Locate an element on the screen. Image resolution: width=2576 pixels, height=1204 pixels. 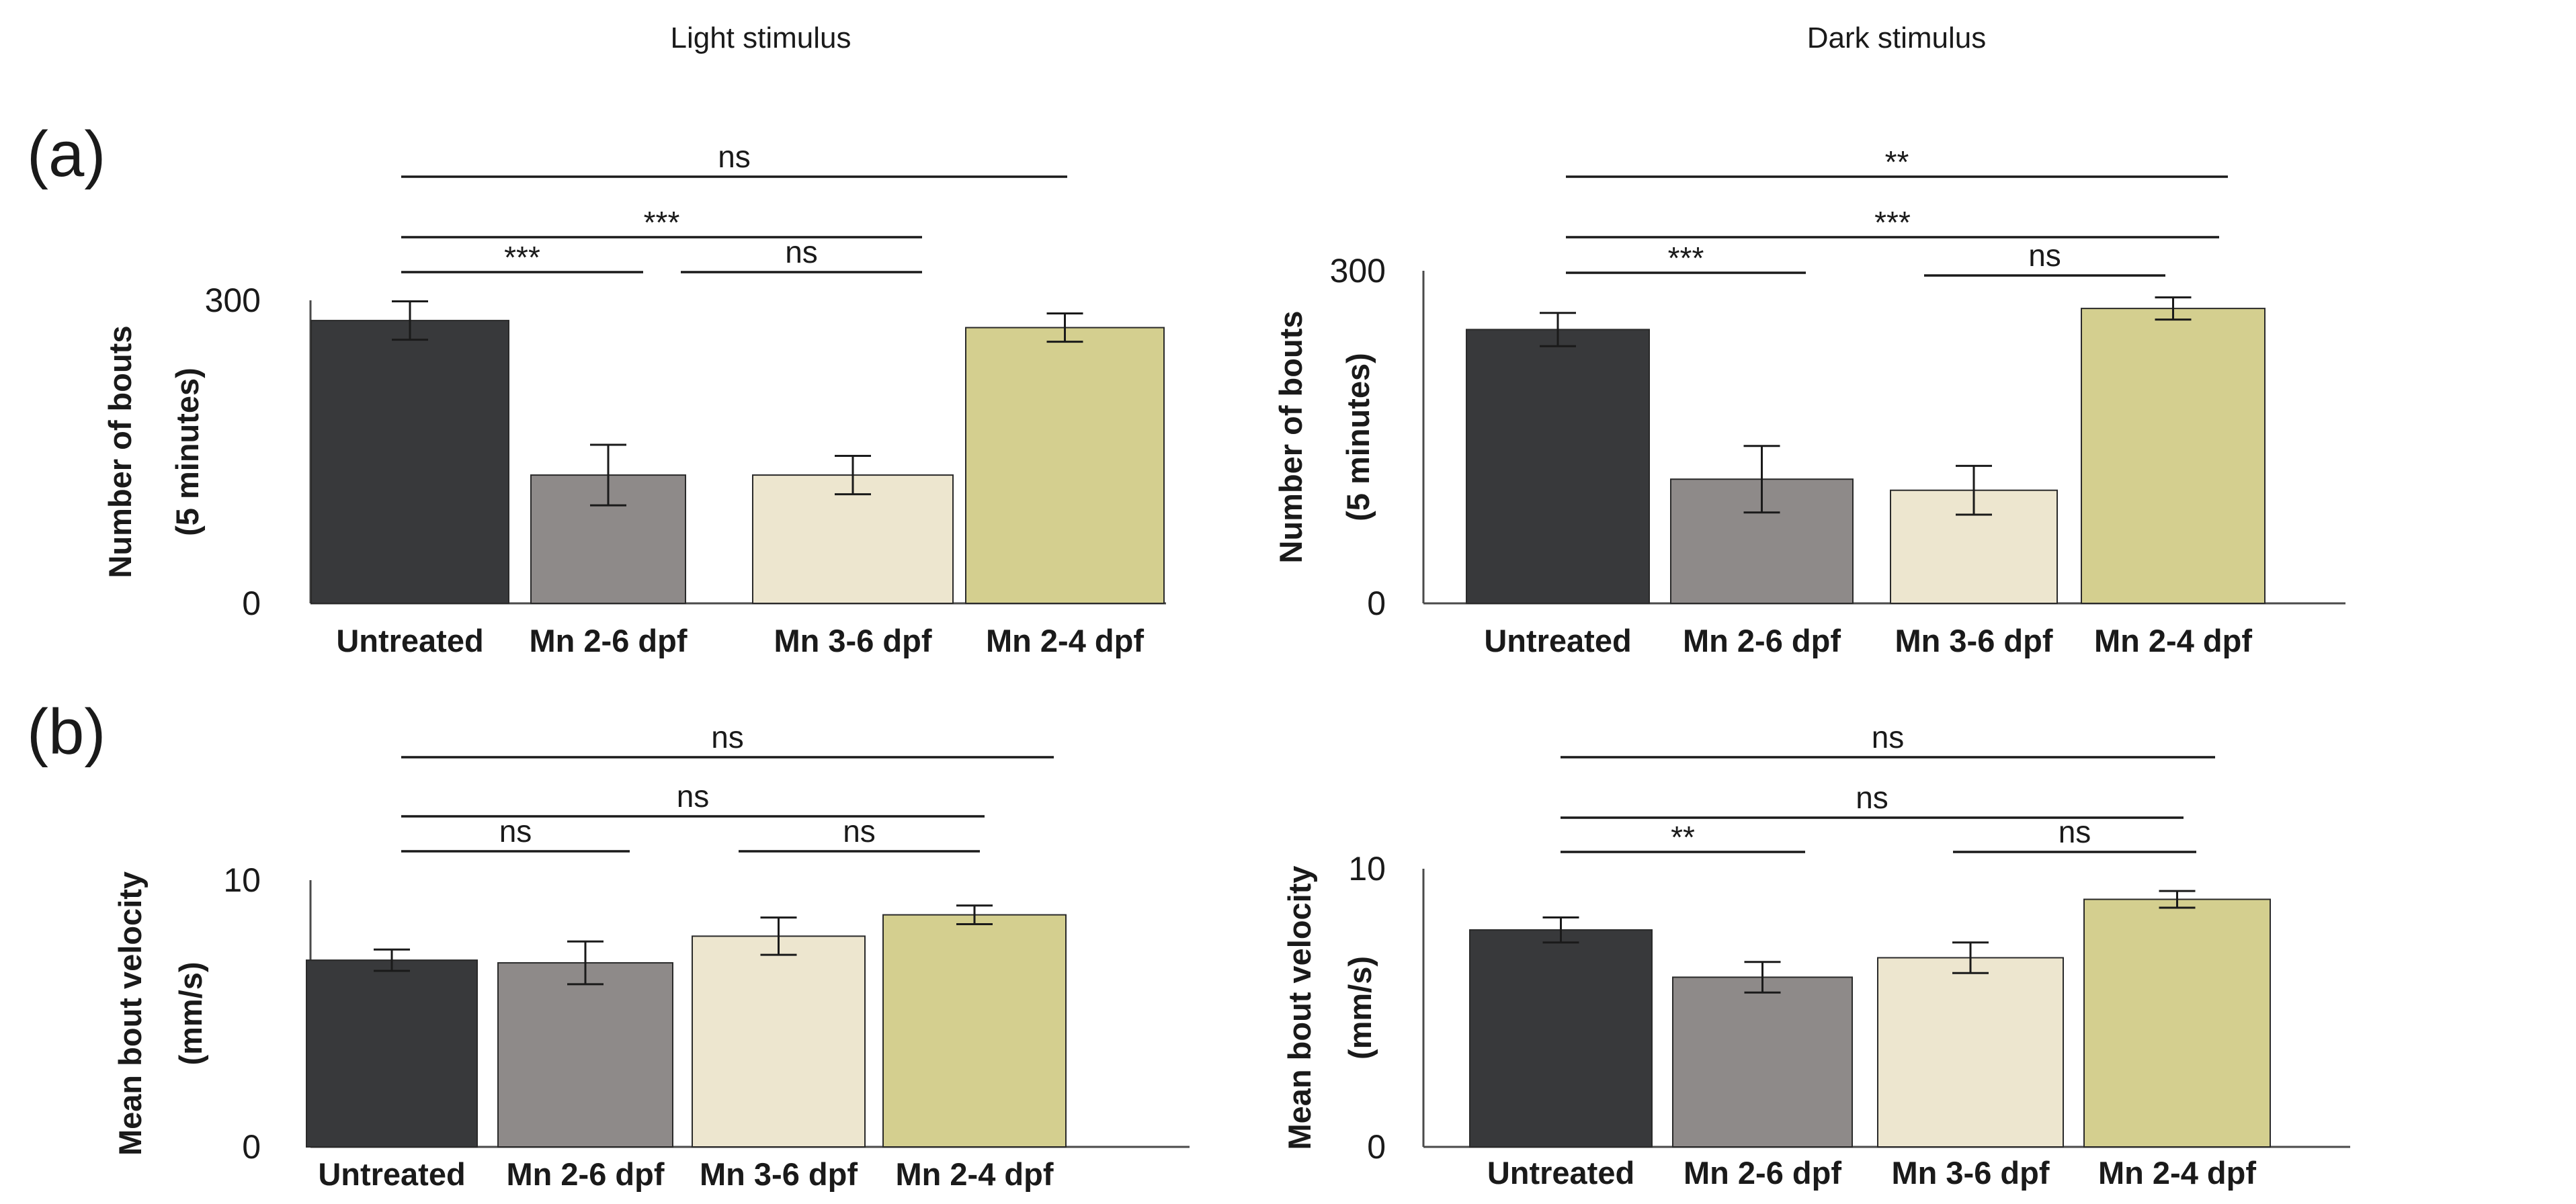
column-title-dark: Dark stimulus is located at coordinates (1897, 38).